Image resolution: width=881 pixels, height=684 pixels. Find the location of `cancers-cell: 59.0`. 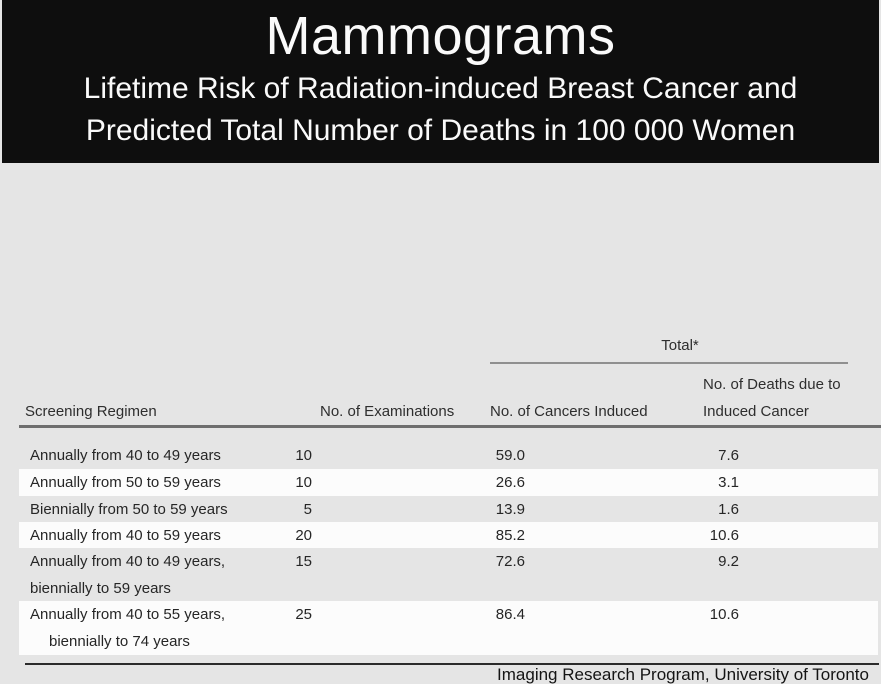

cancers-cell: 59.0 is located at coordinates (510, 455).